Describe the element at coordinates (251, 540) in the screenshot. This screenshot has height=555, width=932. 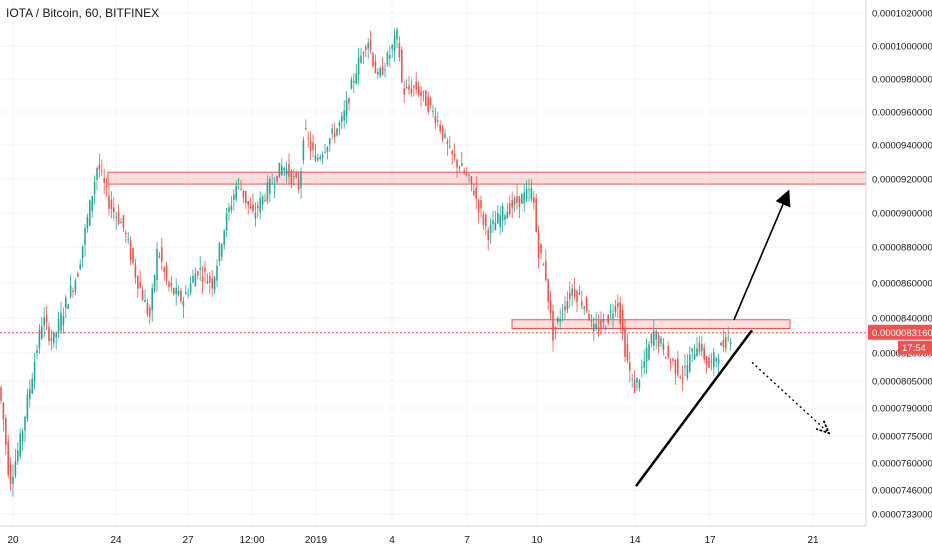
I see `x-tick-label: 12:00` at that location.